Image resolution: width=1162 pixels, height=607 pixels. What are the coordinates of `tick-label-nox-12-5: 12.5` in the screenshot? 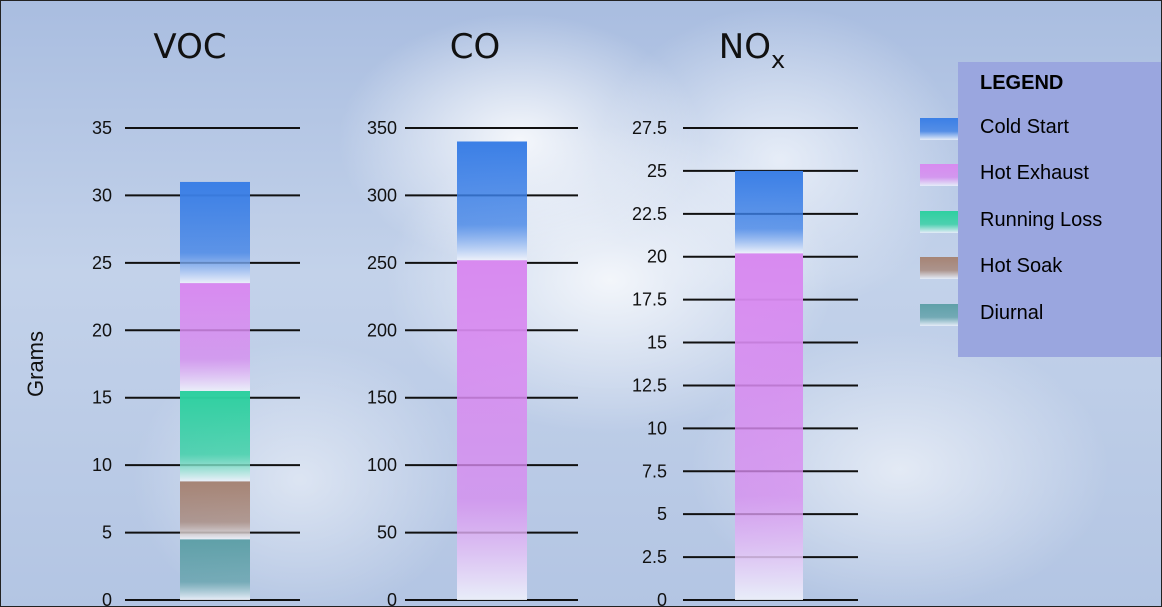 It's located at (649, 385).